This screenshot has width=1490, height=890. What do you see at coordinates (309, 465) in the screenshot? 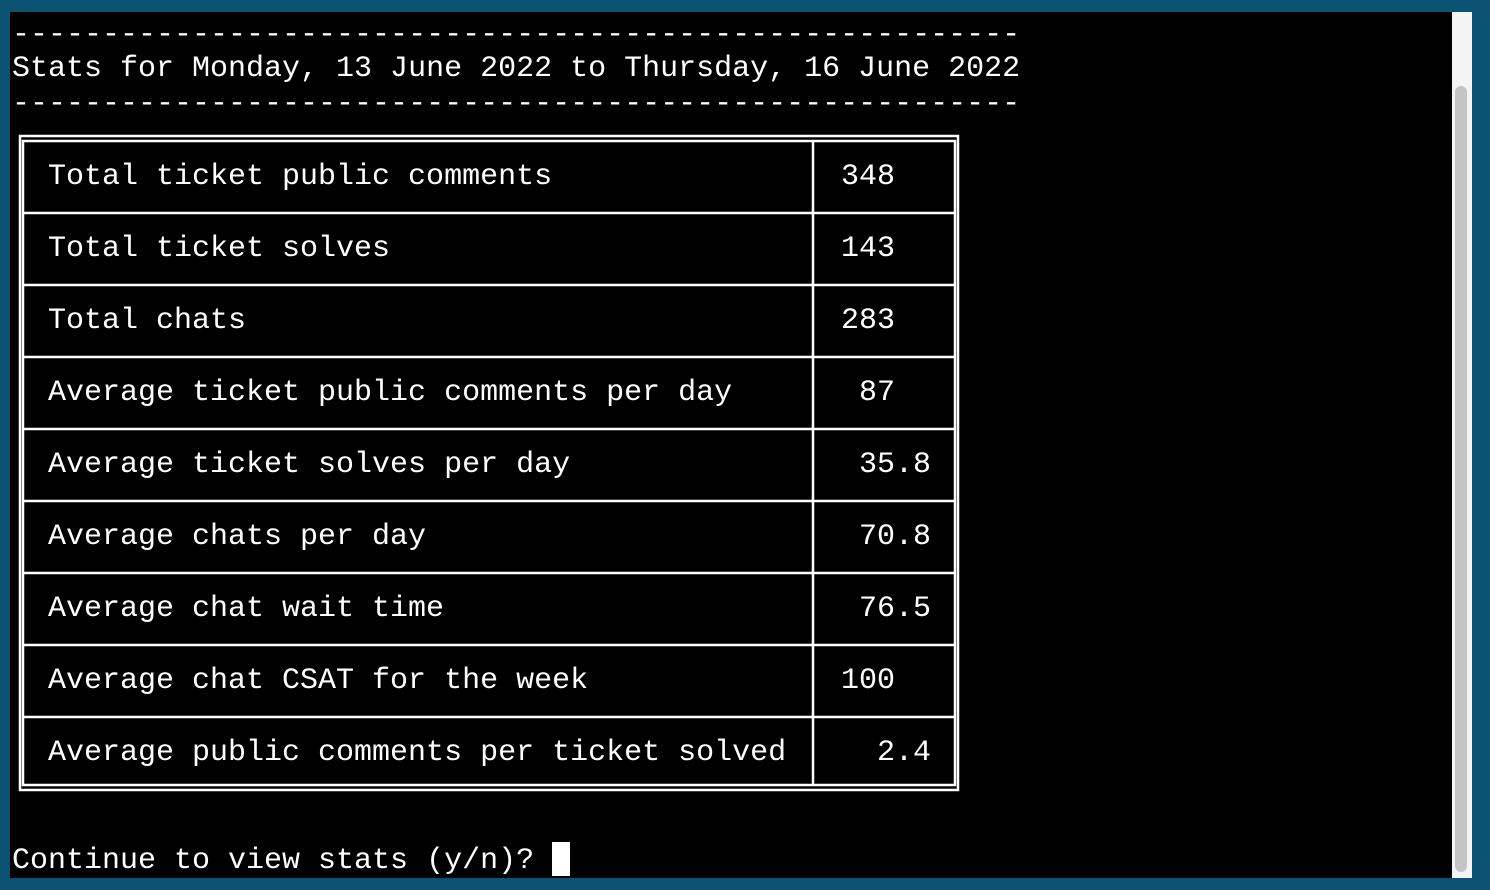
I see `stat-label: Average ticket solves per day` at bounding box center [309, 465].